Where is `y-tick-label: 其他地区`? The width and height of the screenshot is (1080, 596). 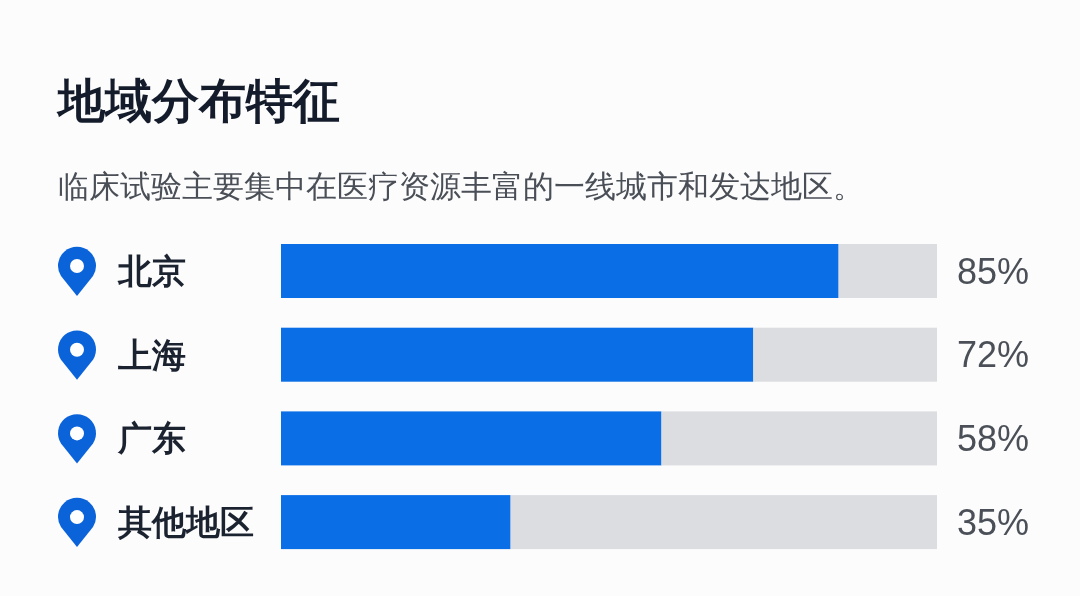 y-tick-label: 其他地区 is located at coordinates (185, 522).